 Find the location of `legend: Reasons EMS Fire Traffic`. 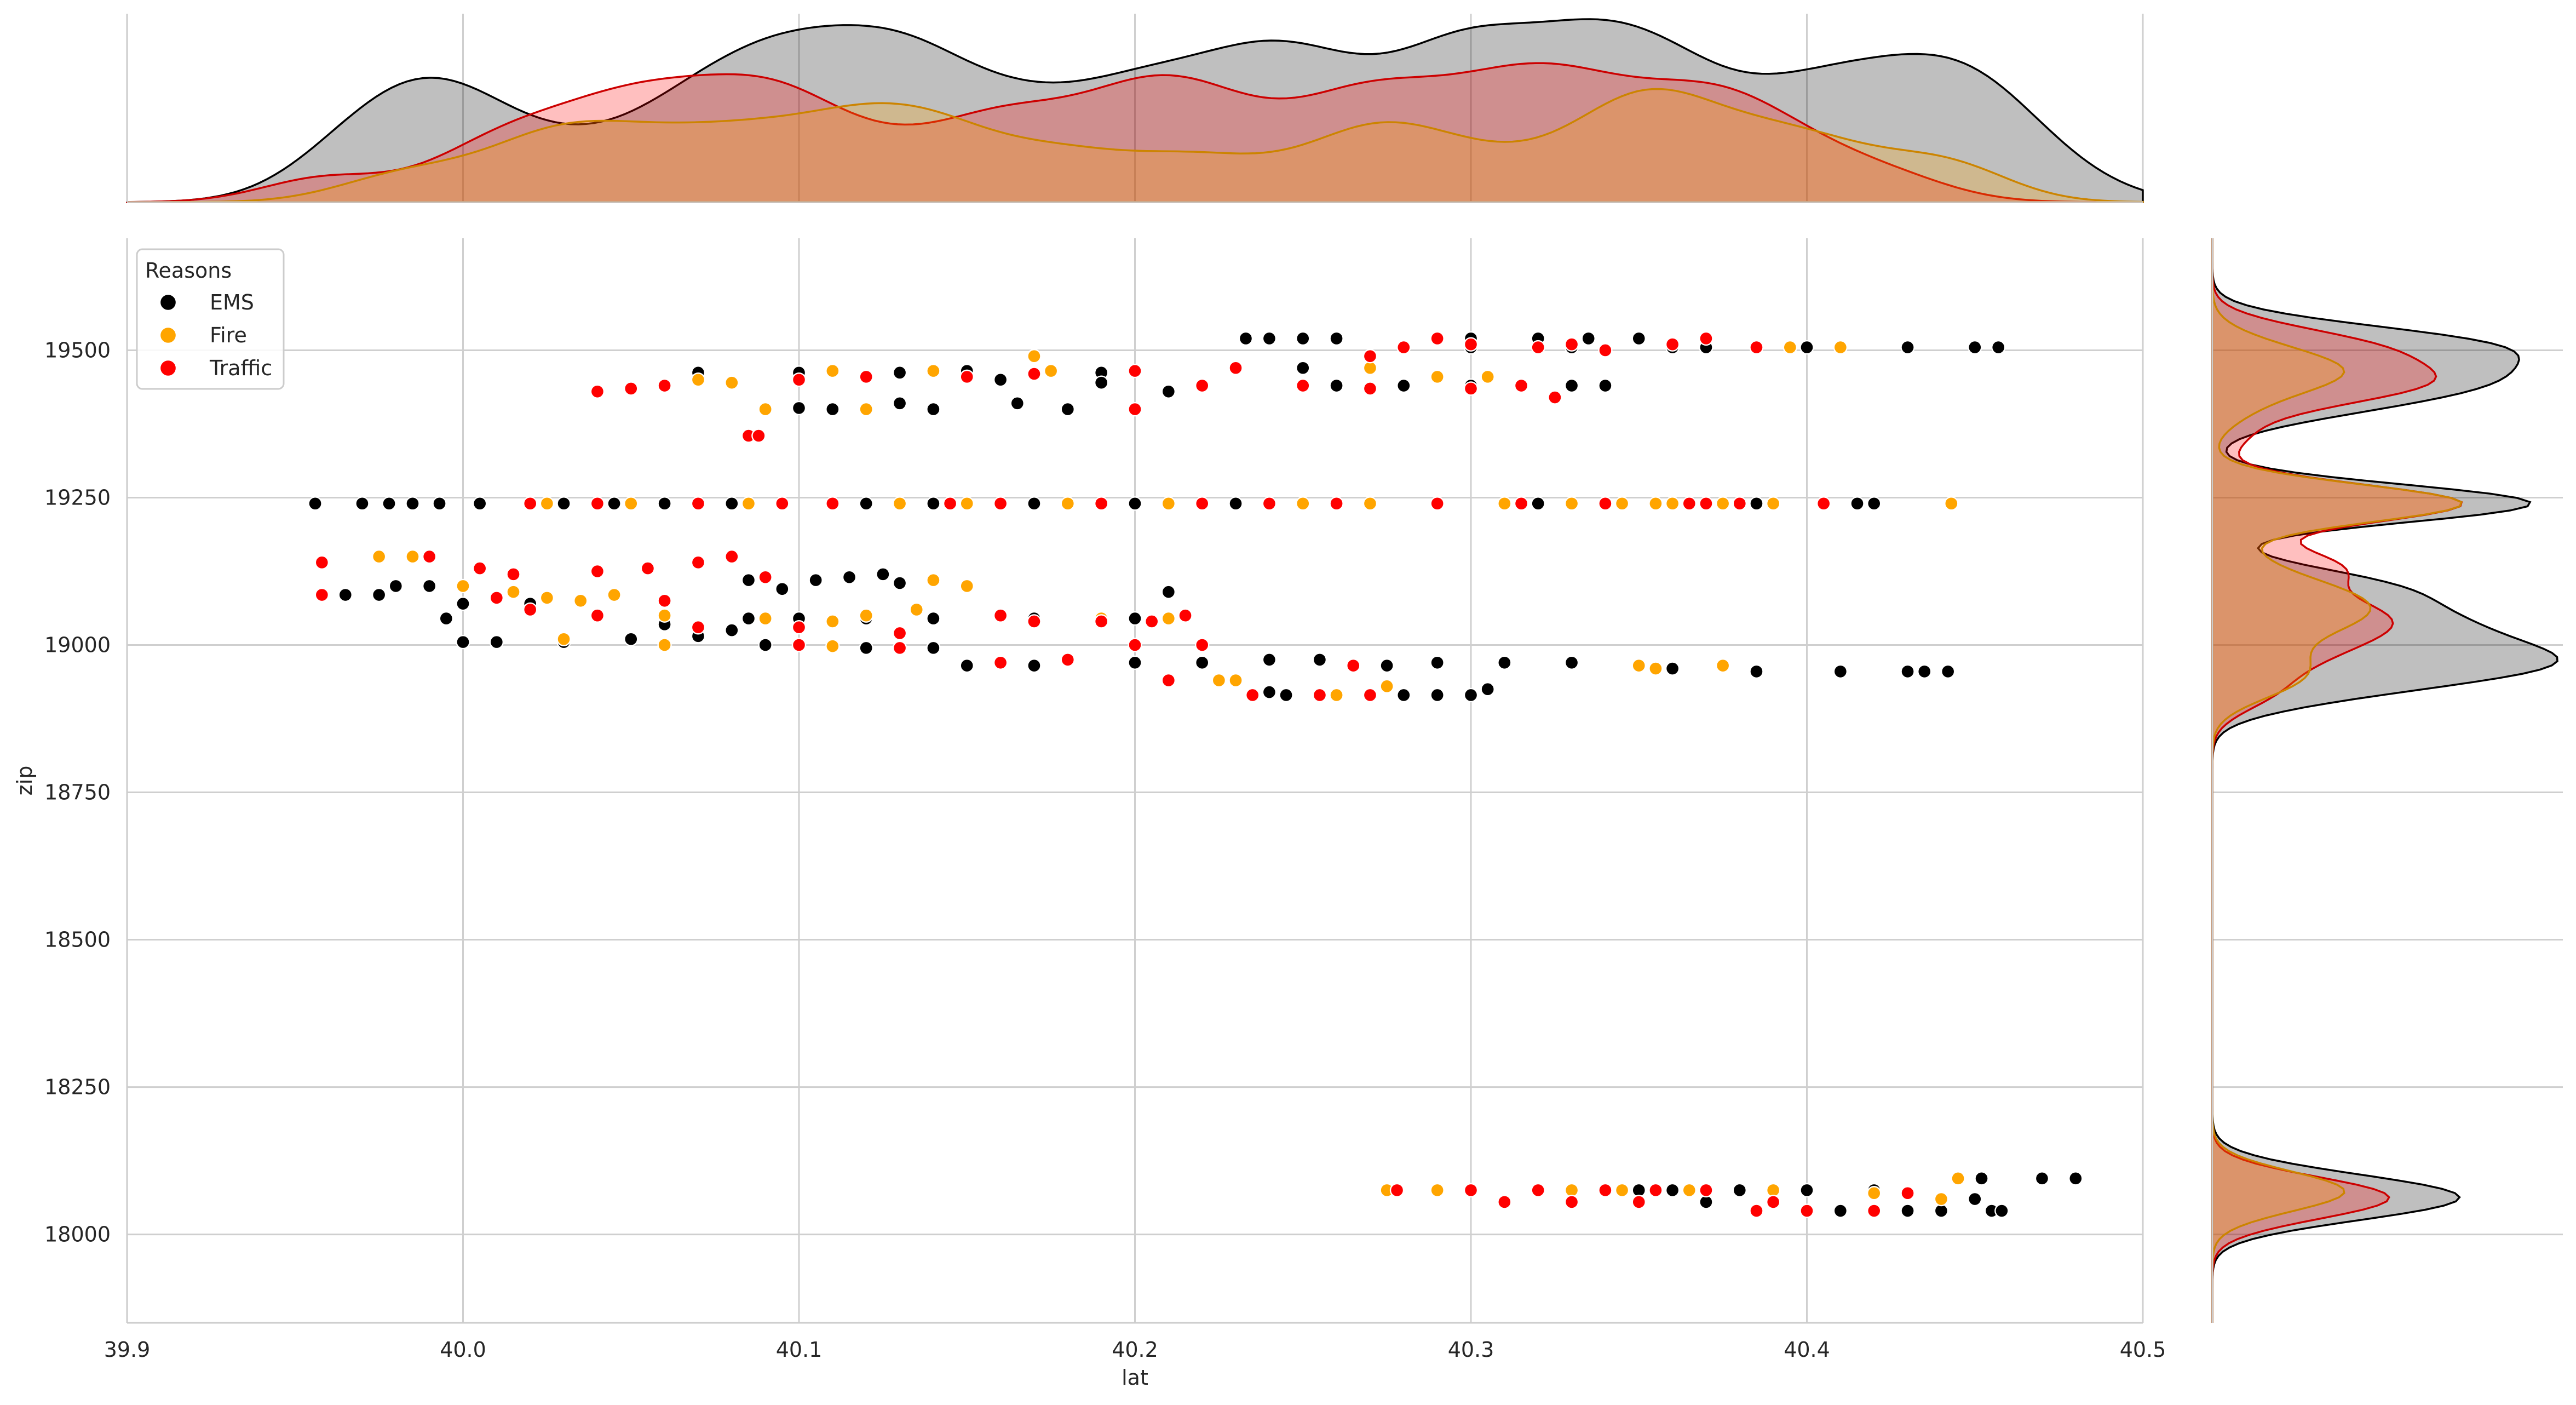

legend: Reasons EMS Fire Traffic is located at coordinates (210, 319).